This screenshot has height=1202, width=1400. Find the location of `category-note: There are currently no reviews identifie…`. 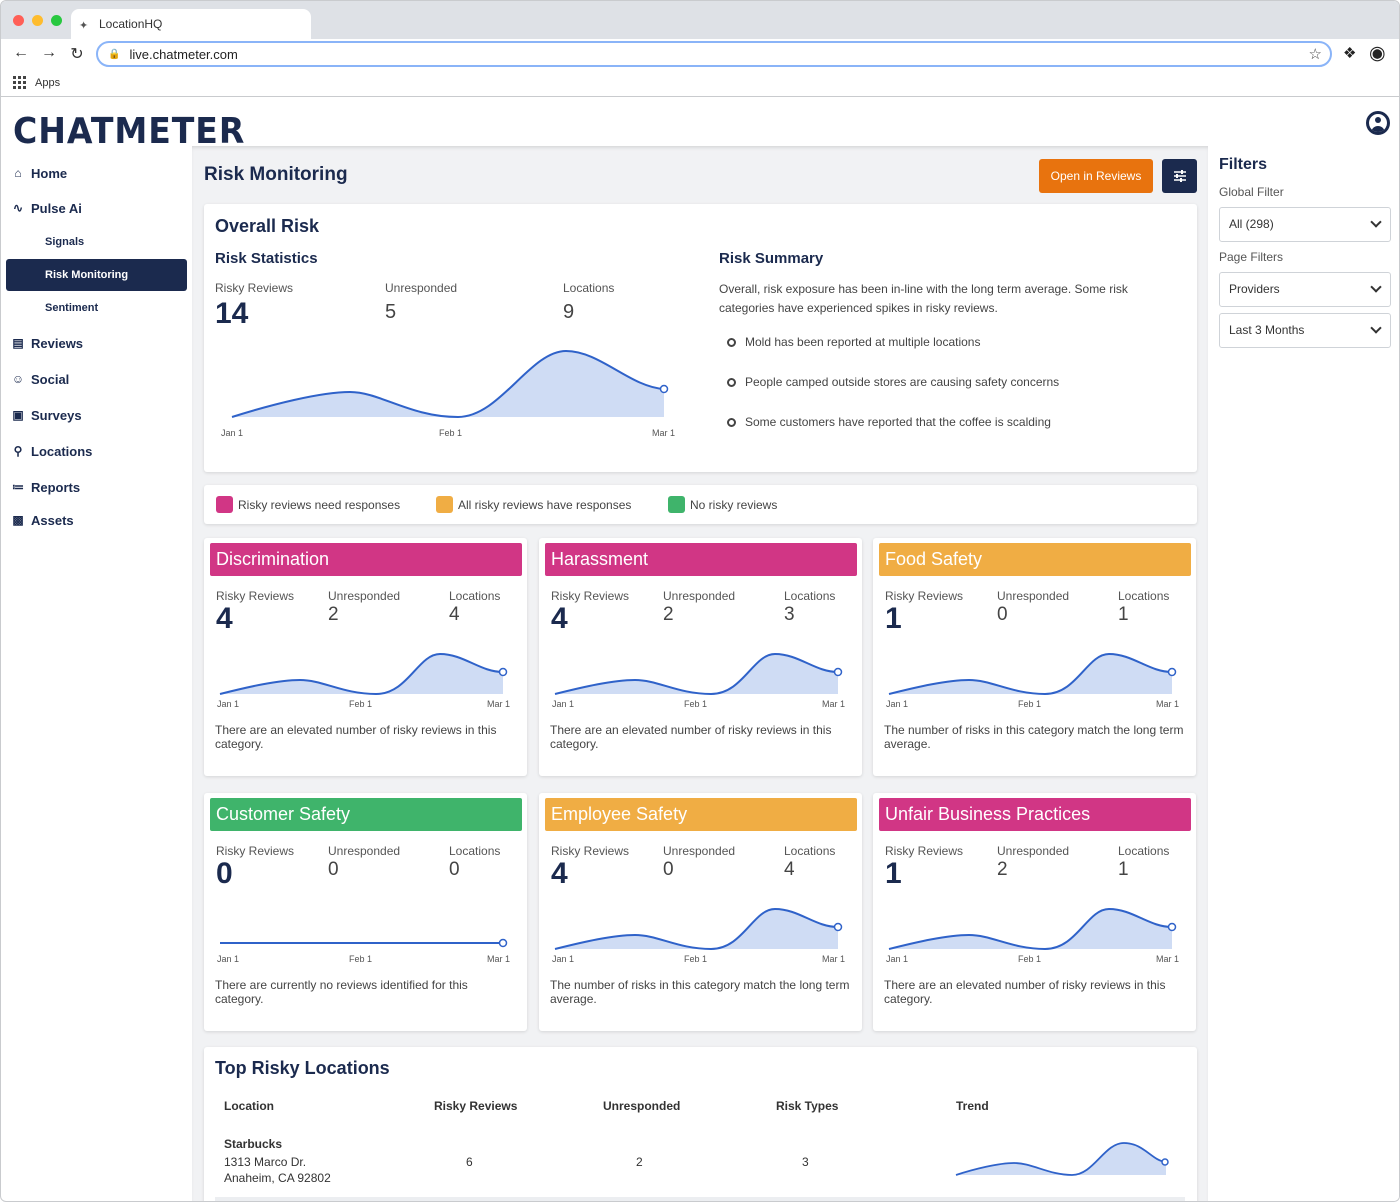

category-note: There are currently no reviews identifie… is located at coordinates (341, 992).